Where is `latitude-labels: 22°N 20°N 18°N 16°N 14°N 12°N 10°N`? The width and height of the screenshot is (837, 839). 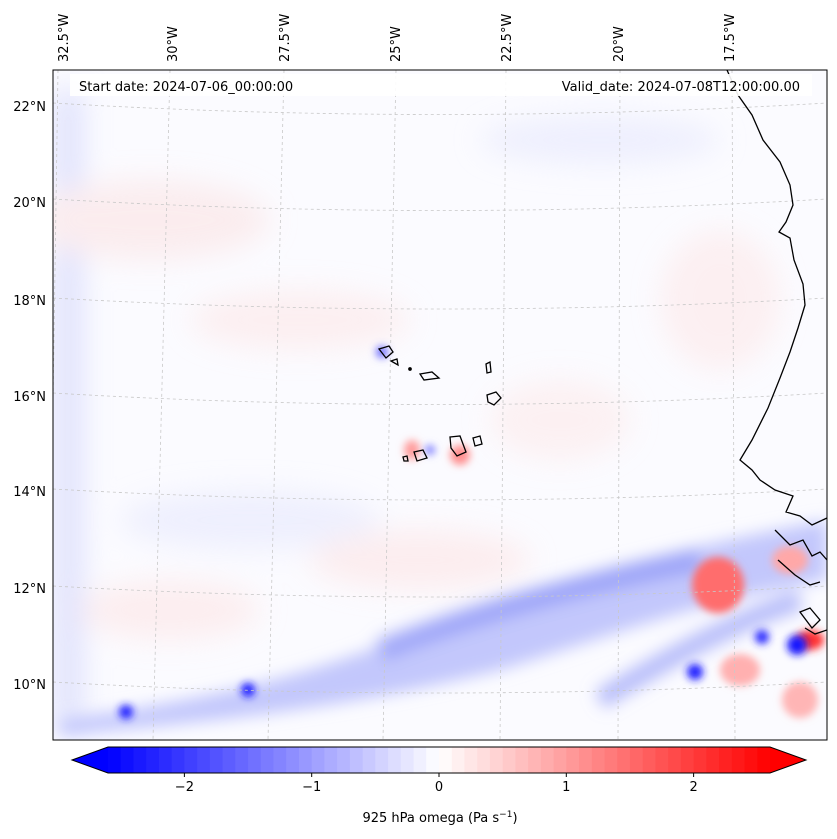 latitude-labels: 22°N 20°N 18°N 16°N 14°N 12°N 10°N is located at coordinates (29, 396).